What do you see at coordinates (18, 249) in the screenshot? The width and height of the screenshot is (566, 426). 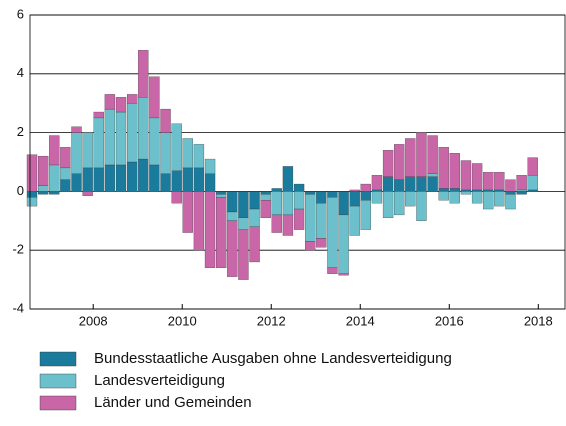 I see `y-tick-label: -2` at bounding box center [18, 249].